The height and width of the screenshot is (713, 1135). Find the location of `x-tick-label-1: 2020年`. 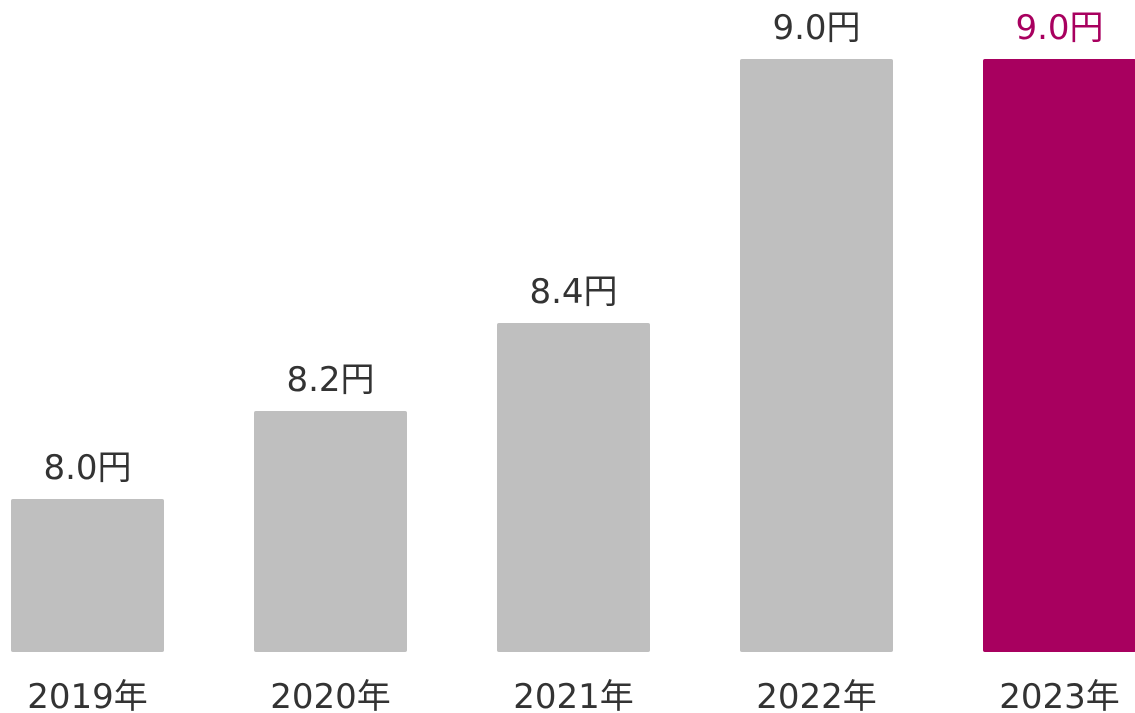

x-tick-label-1: 2020年 is located at coordinates (330, 695).